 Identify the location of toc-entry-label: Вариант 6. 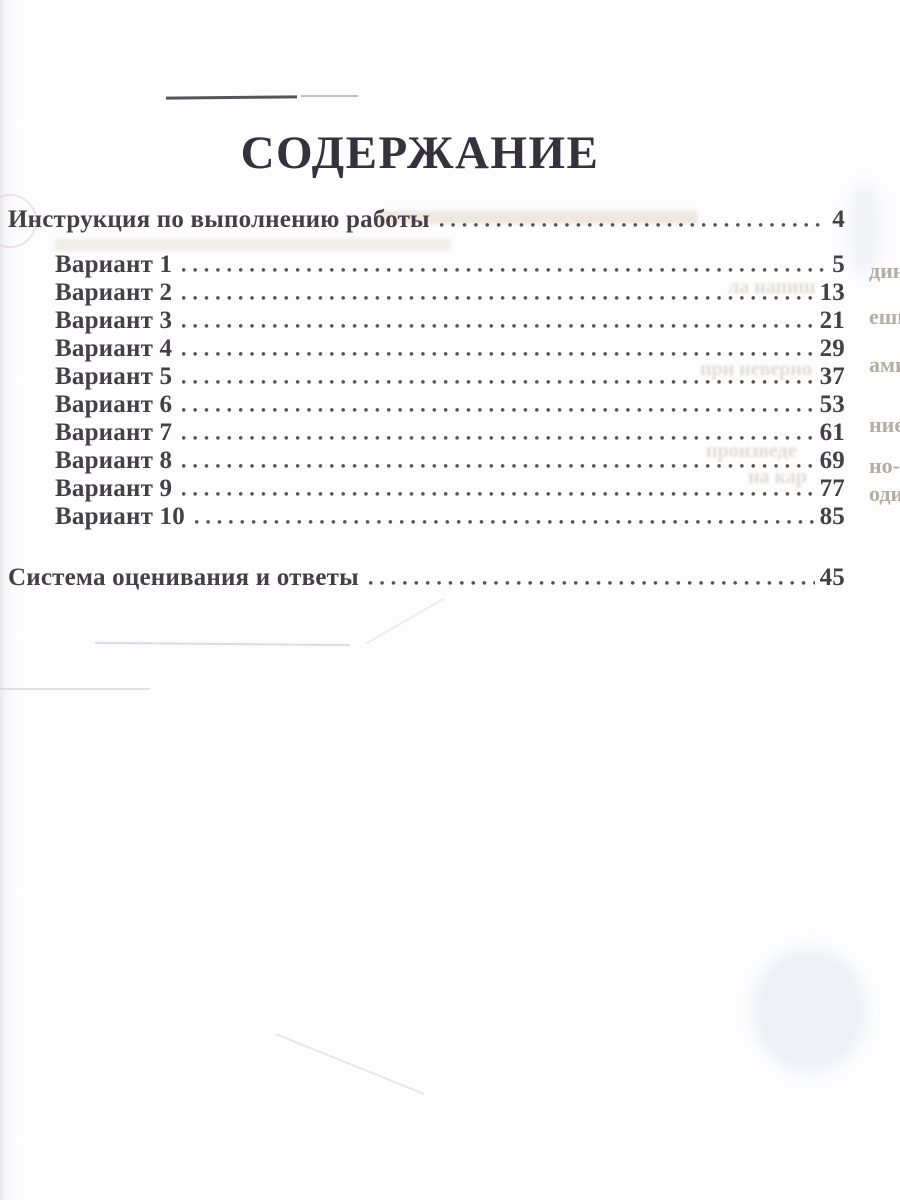
(114, 404).